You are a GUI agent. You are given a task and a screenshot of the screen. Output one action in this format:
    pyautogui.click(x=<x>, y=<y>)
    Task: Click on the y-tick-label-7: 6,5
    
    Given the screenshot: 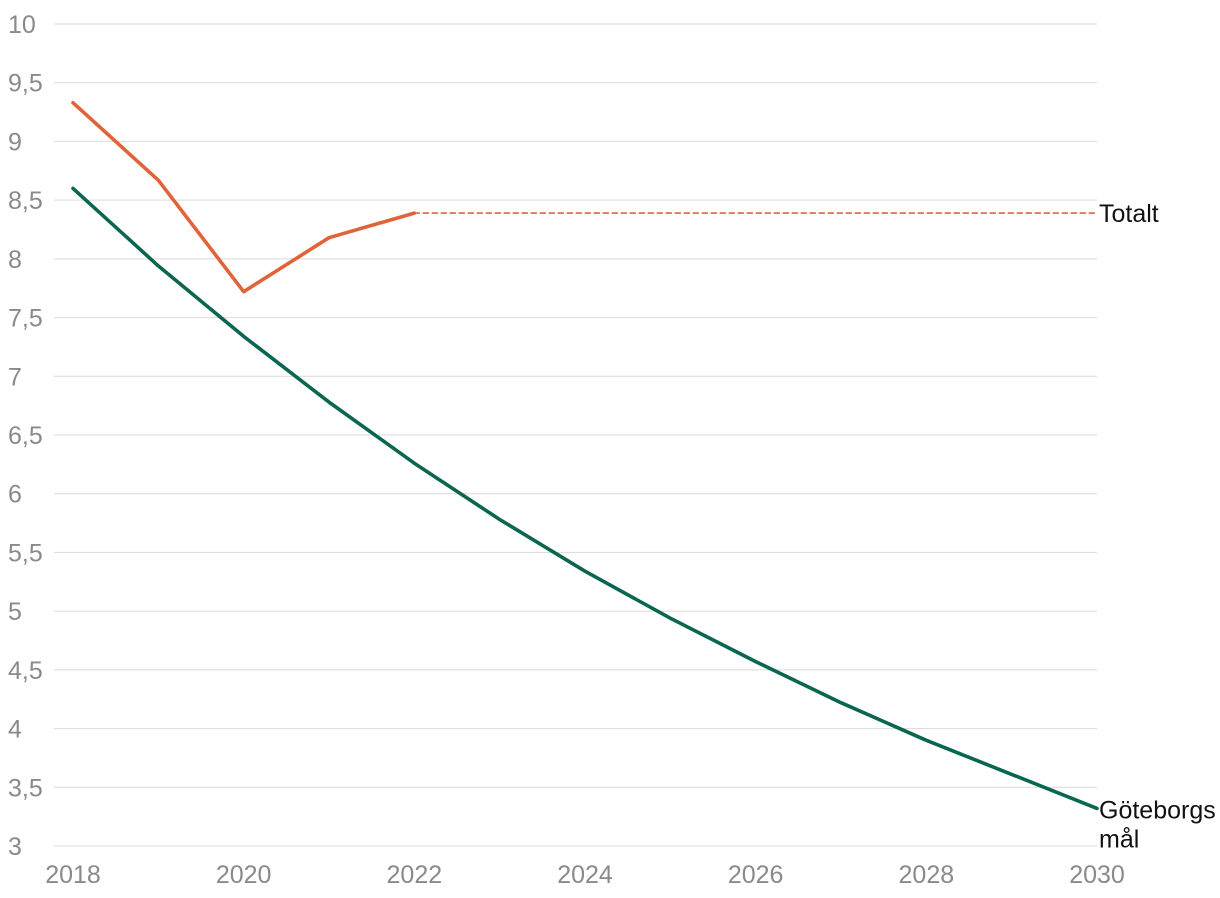 What is the action you would take?
    pyautogui.click(x=25, y=436)
    